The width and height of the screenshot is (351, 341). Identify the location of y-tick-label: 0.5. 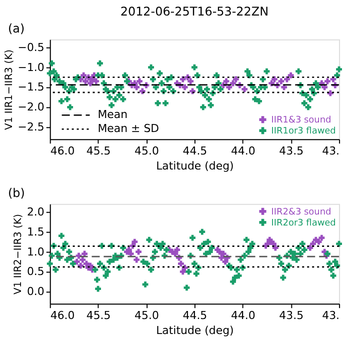
(35, 271).